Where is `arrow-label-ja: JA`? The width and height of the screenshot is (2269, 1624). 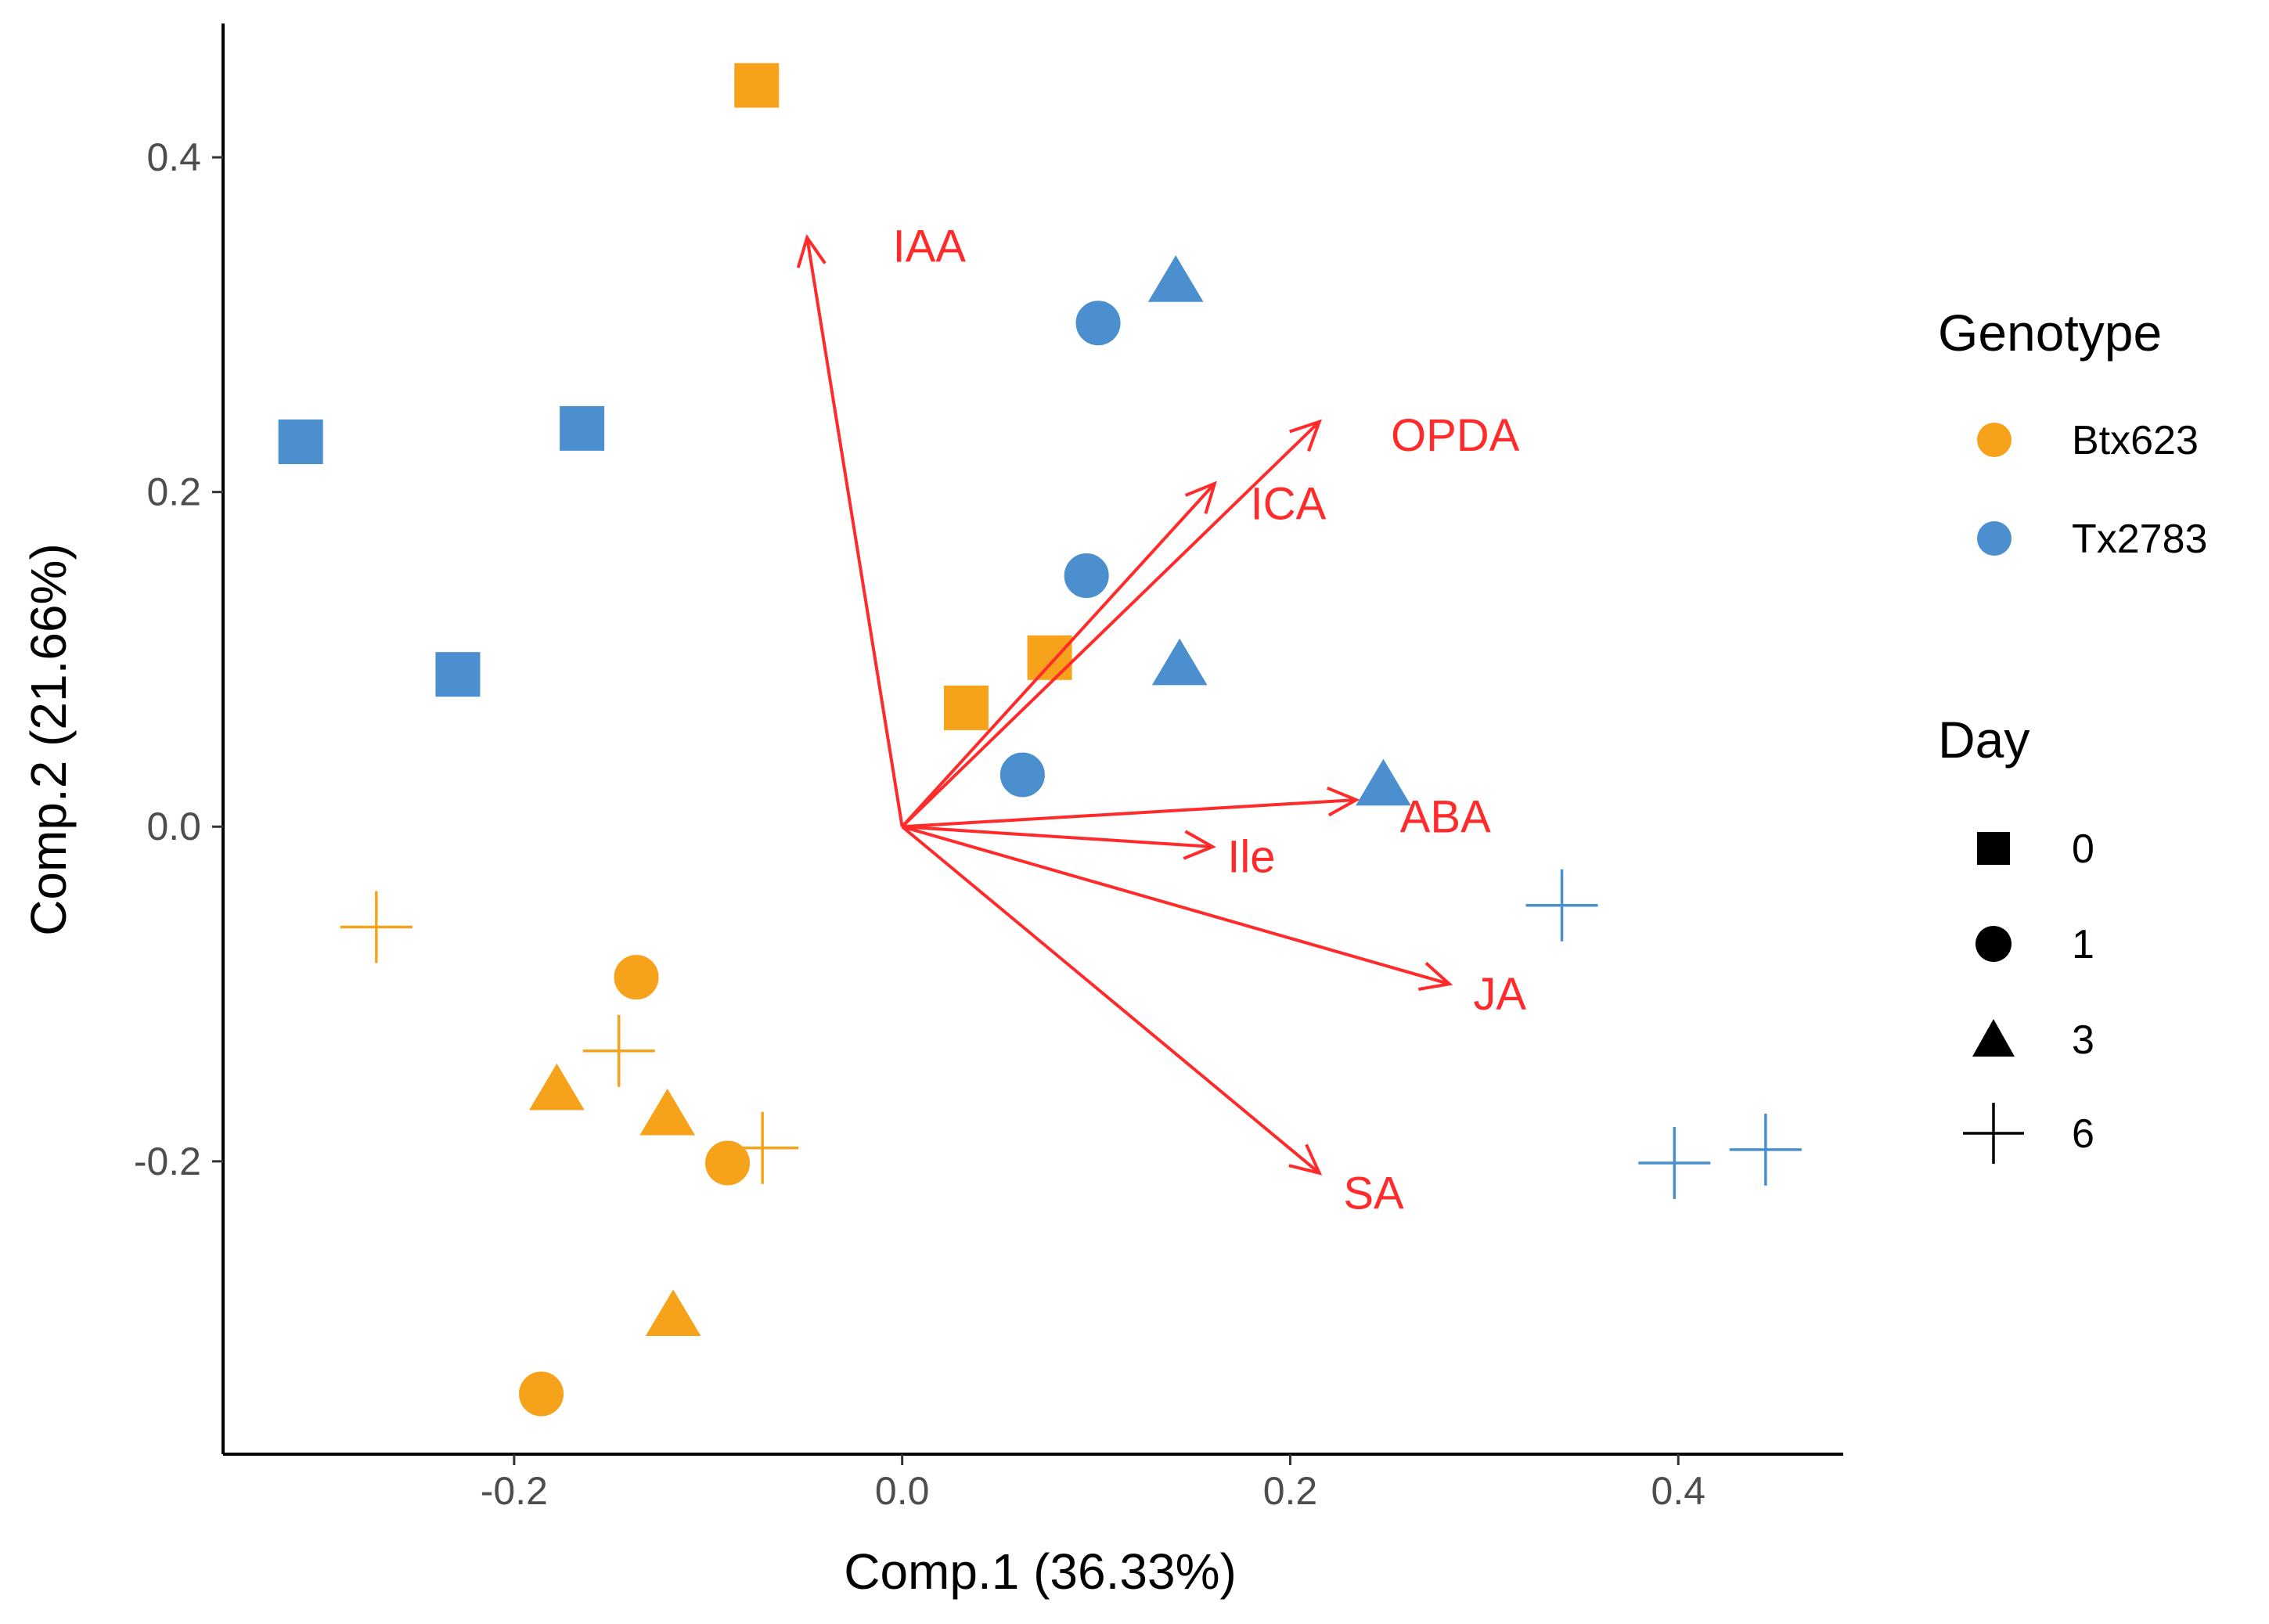
arrow-label-ja: JA is located at coordinates (1499, 994).